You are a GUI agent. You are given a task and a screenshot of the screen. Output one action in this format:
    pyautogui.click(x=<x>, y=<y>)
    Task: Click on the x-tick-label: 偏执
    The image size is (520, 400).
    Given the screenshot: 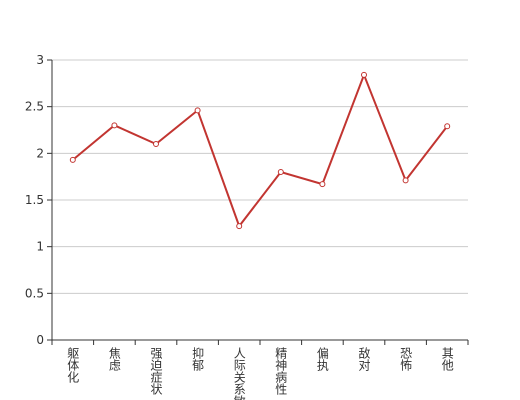 What is the action you would take?
    pyautogui.click(x=322, y=359)
    